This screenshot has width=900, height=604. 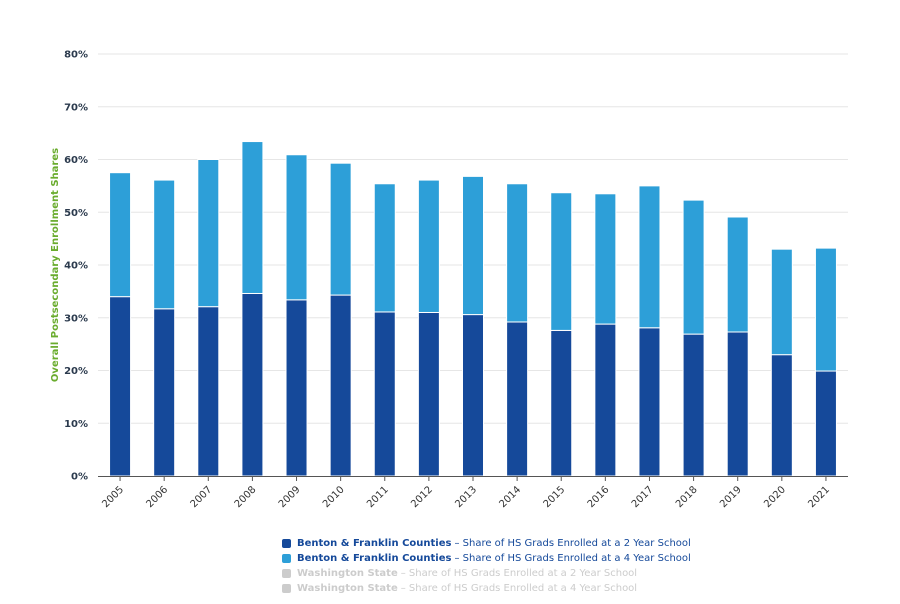 I want to click on x-tick-label: 2005, so click(x=113, y=497).